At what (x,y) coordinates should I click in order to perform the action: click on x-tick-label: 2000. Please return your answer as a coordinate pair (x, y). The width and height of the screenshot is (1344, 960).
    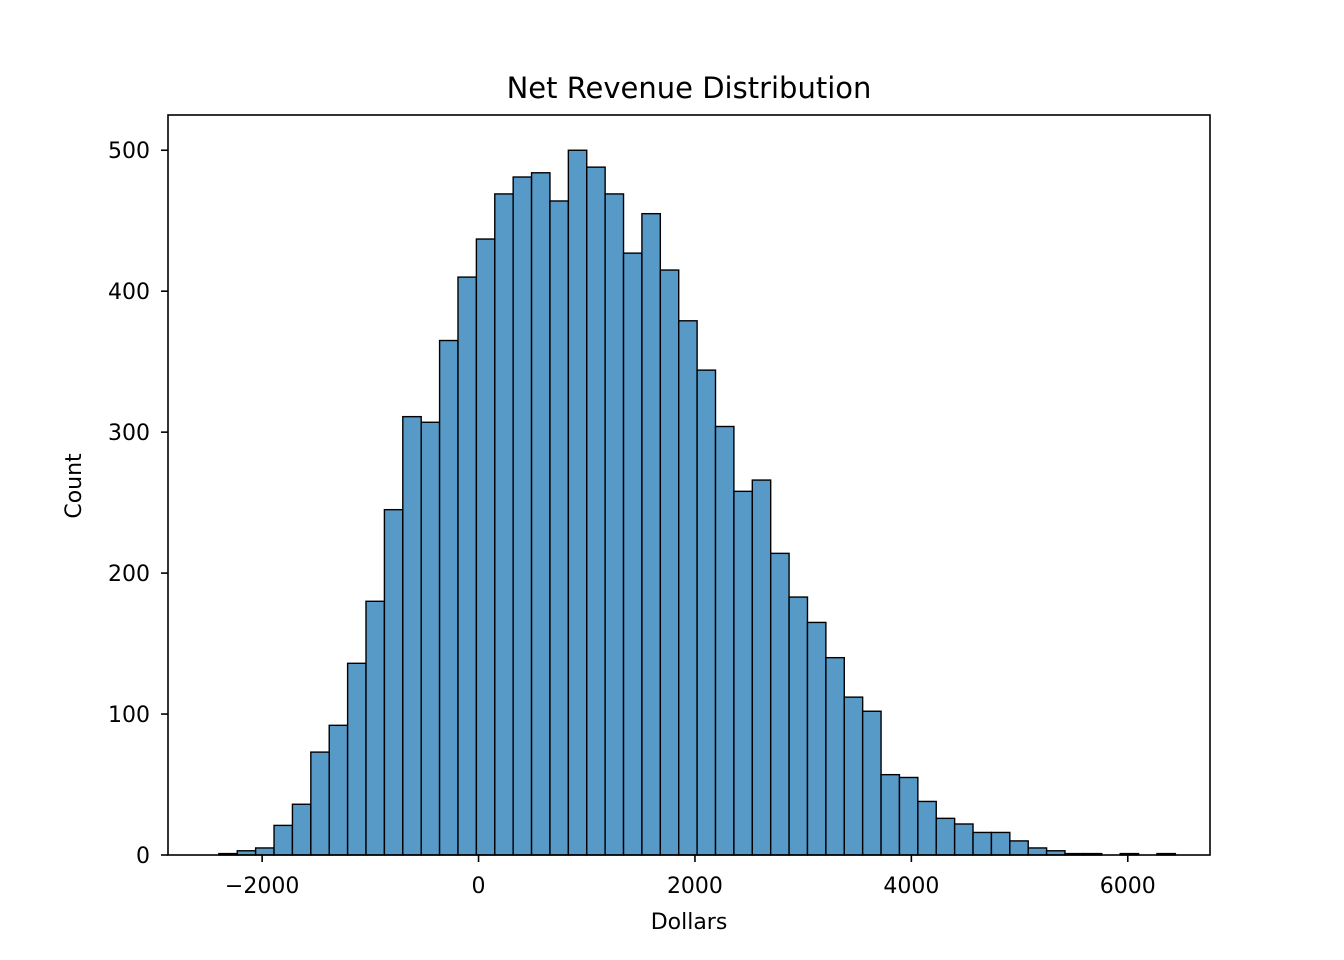
    Looking at the image, I should click on (695, 886).